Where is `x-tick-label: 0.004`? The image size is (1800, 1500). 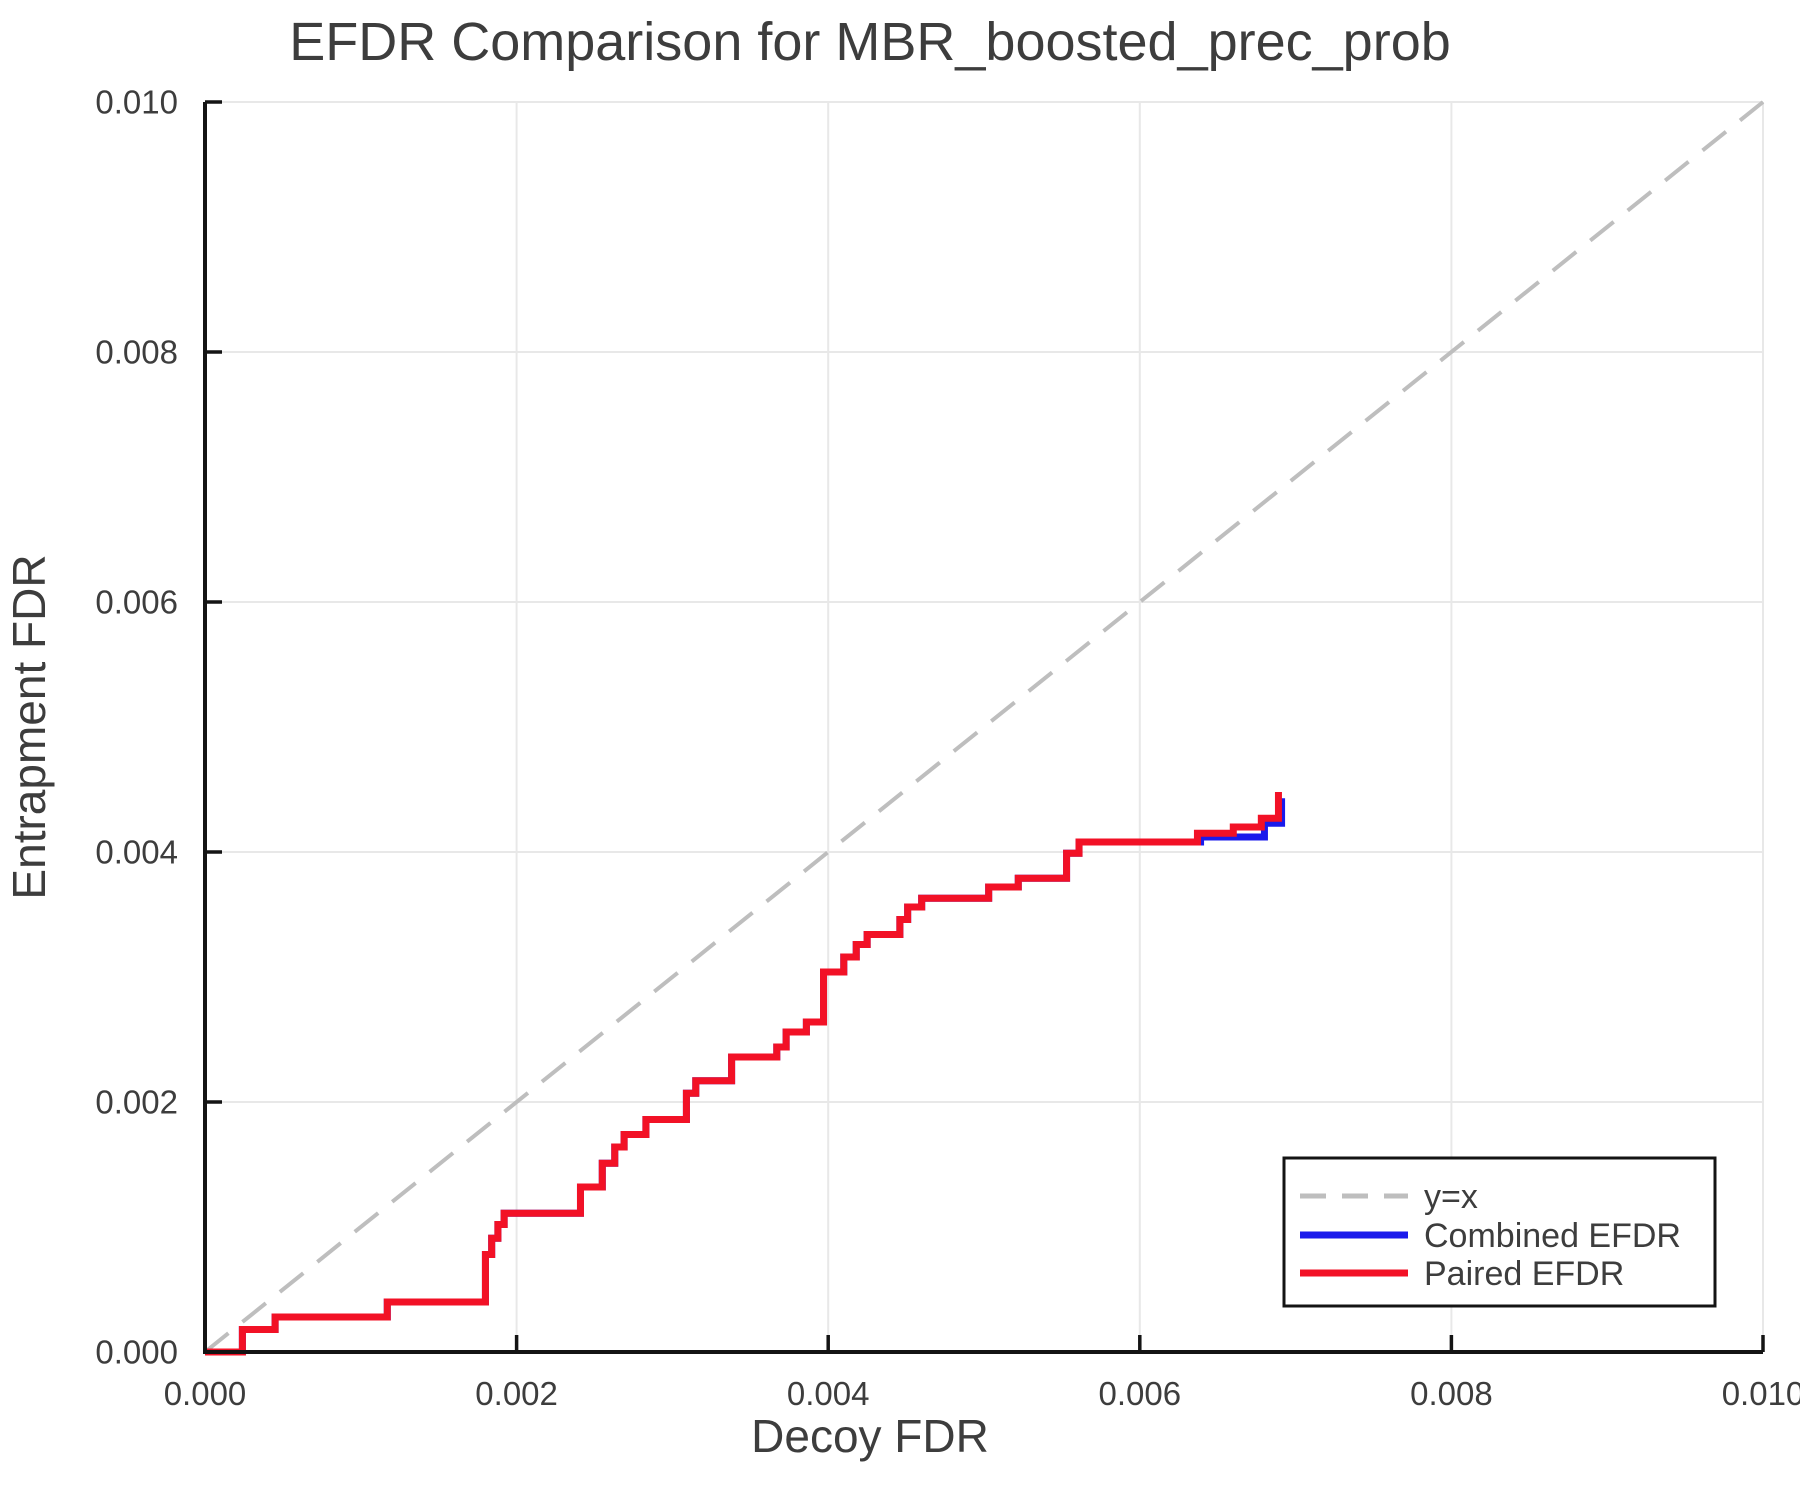 x-tick-label: 0.004 is located at coordinates (828, 1393).